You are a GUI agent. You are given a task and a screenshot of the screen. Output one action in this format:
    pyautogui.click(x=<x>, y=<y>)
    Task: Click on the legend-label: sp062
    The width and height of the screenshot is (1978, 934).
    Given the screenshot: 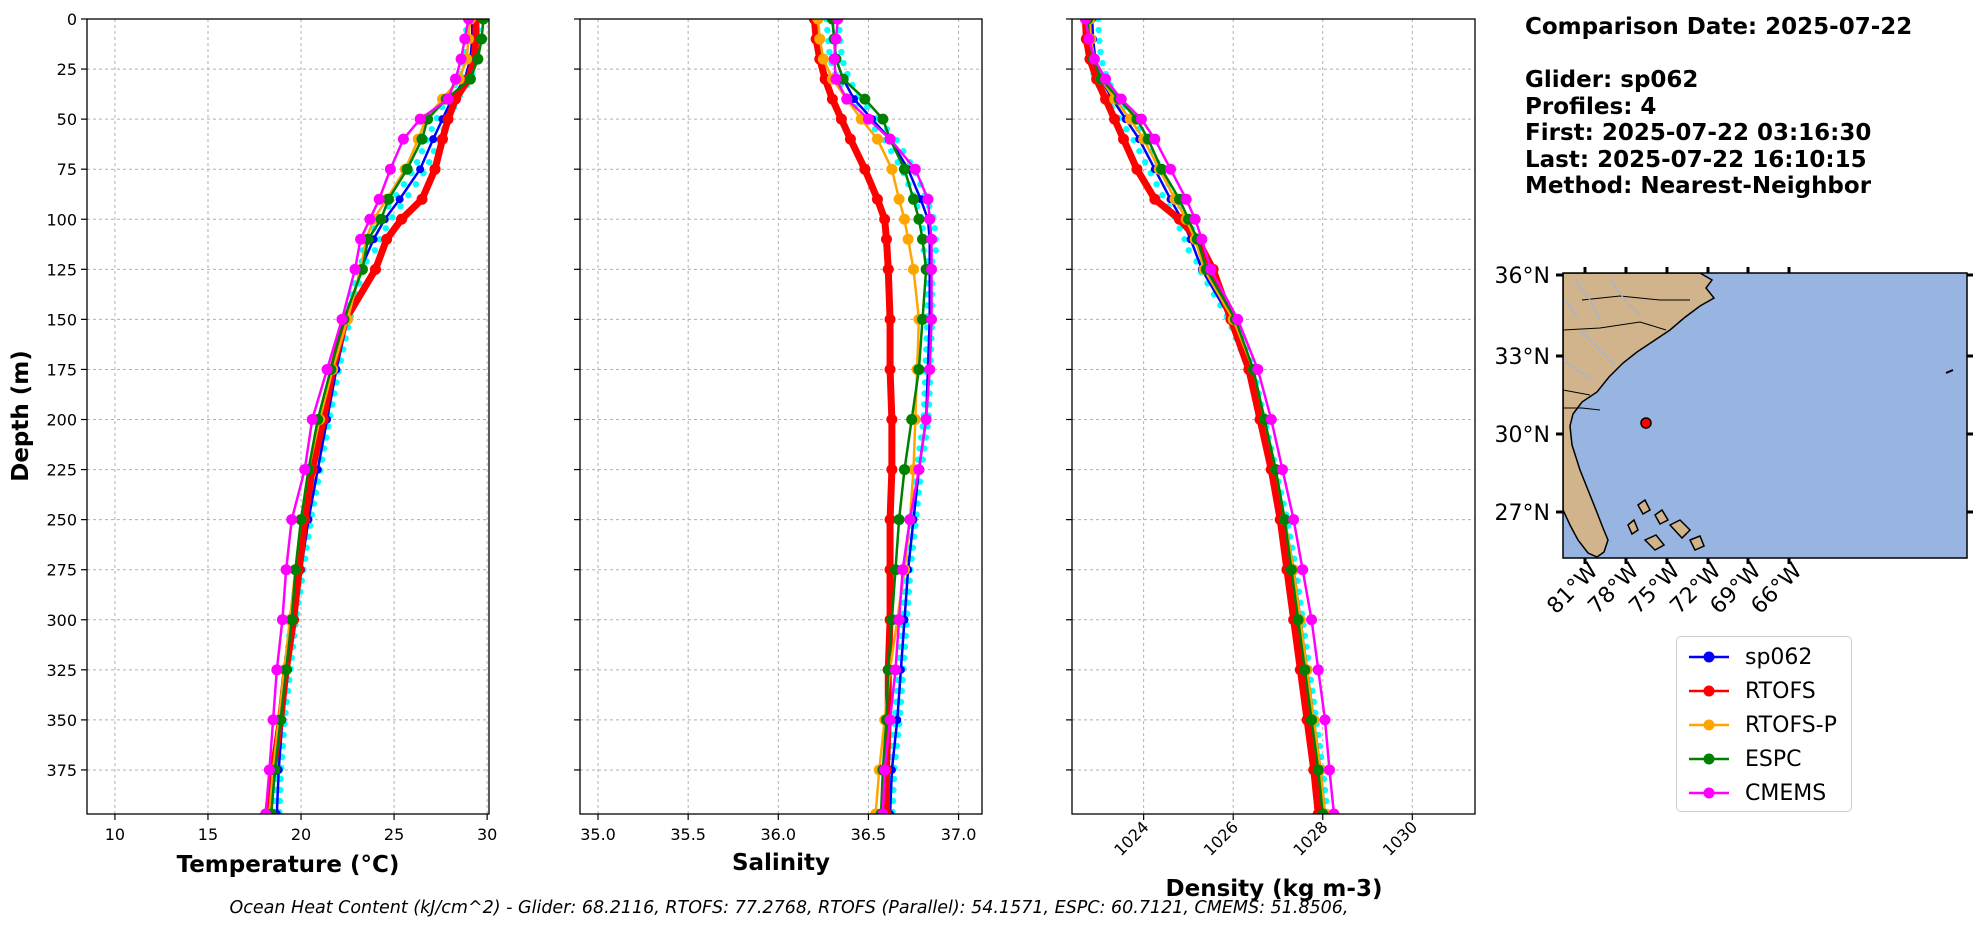 What is the action you would take?
    pyautogui.click(x=1779, y=657)
    